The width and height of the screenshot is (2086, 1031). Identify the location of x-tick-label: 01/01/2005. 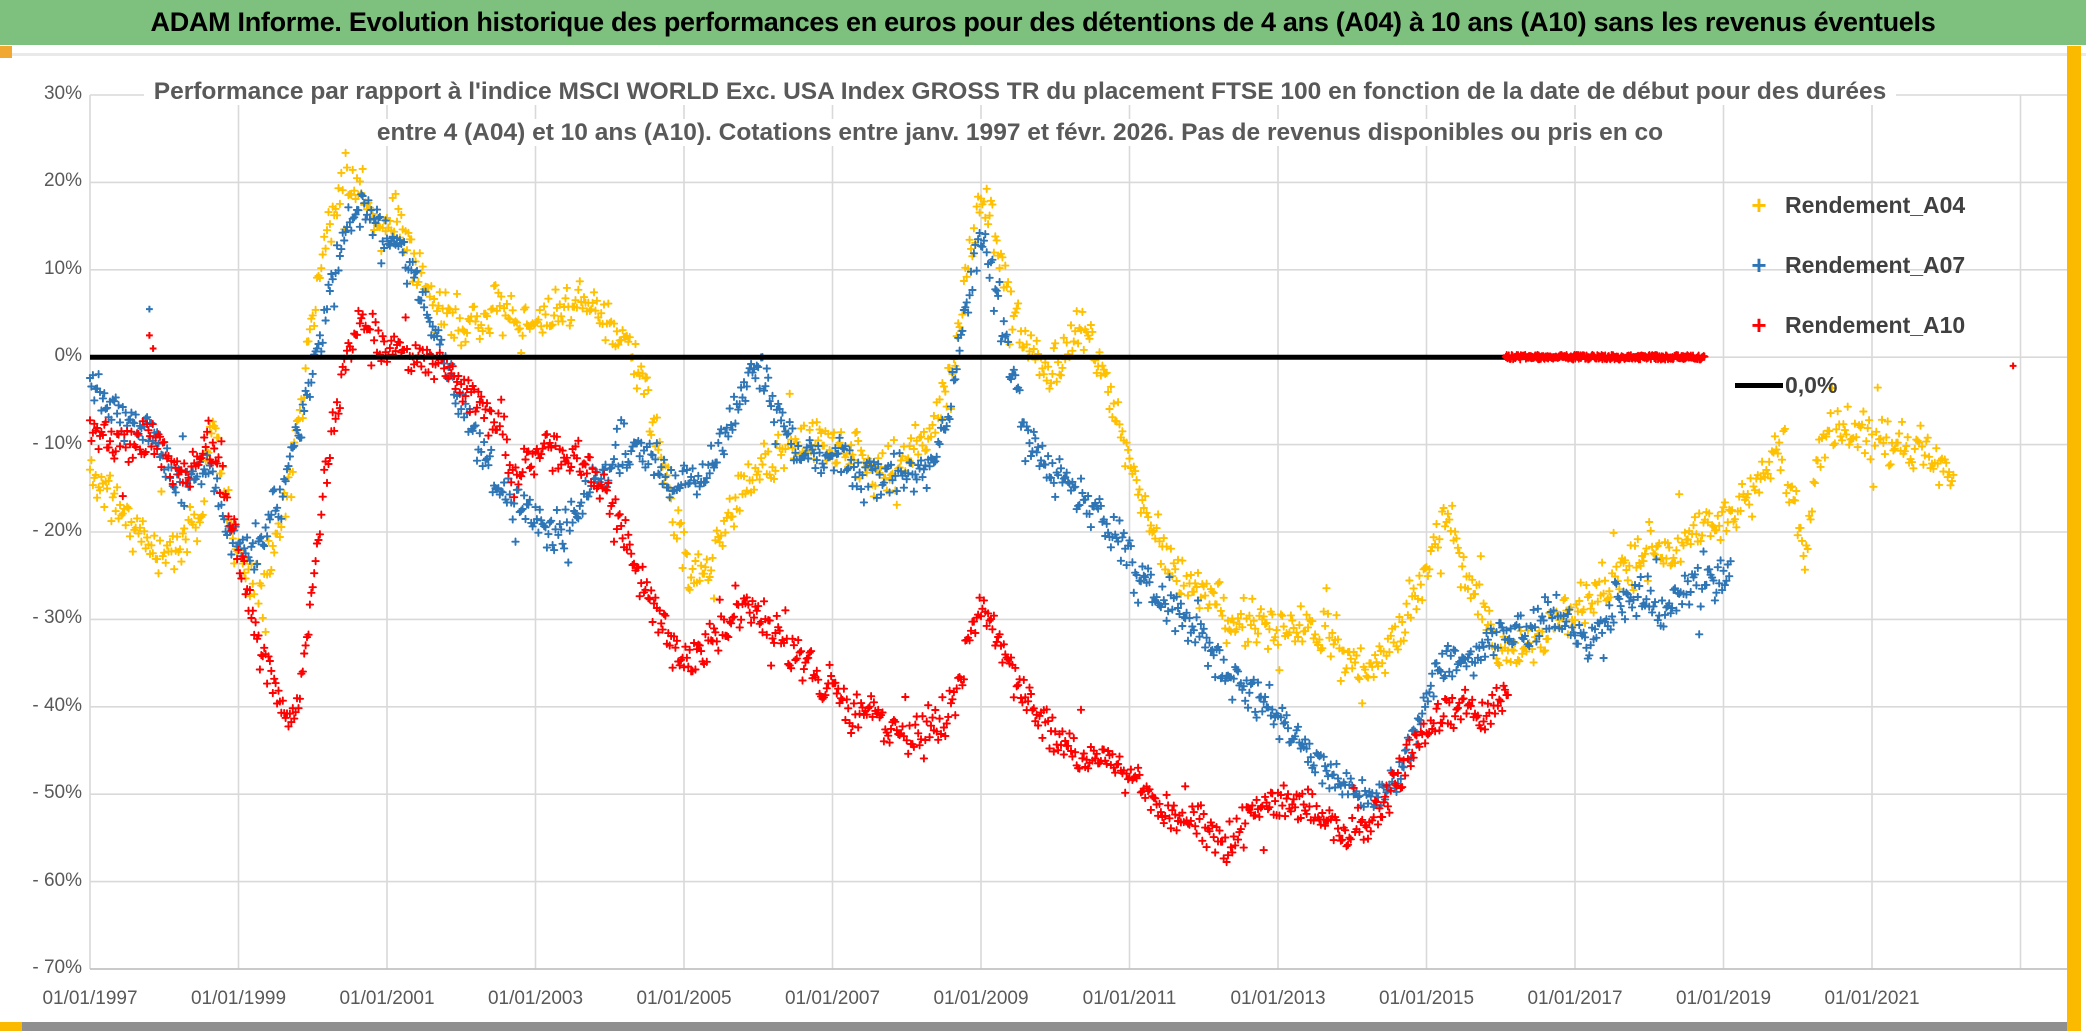
(684, 998).